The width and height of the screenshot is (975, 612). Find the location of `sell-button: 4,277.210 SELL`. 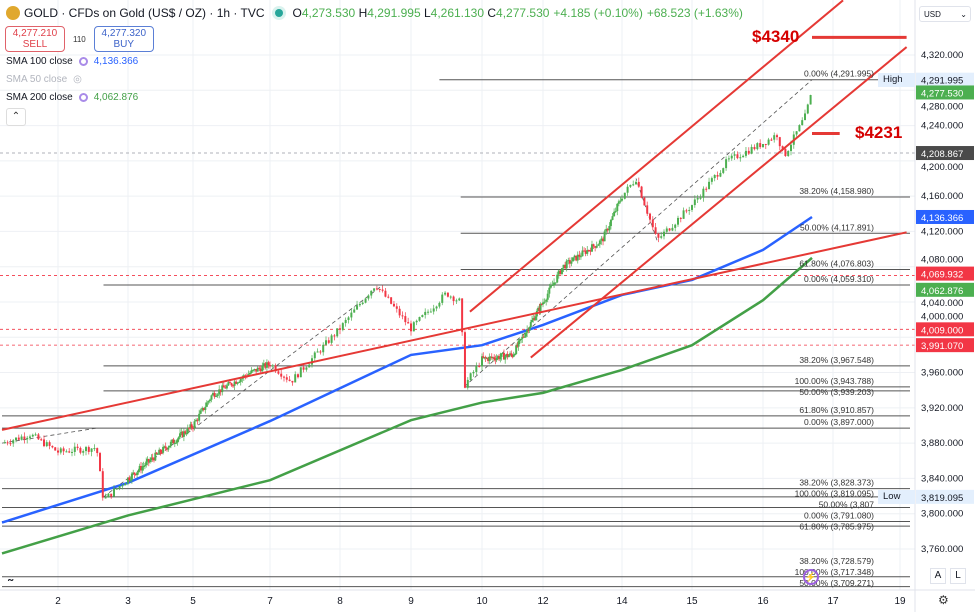

sell-button: 4,277.210 SELL is located at coordinates (35, 39).